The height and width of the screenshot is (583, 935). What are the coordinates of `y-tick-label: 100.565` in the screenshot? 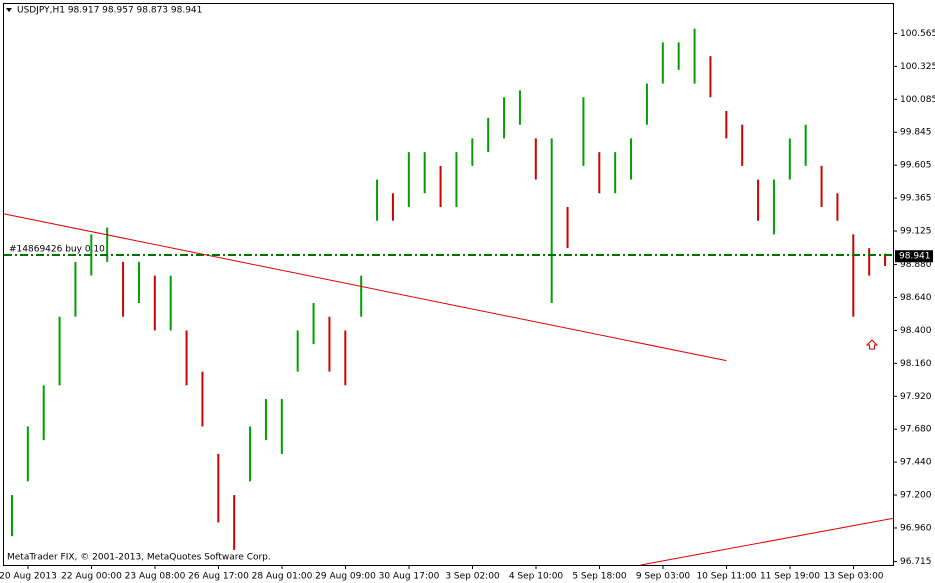 It's located at (917, 34).